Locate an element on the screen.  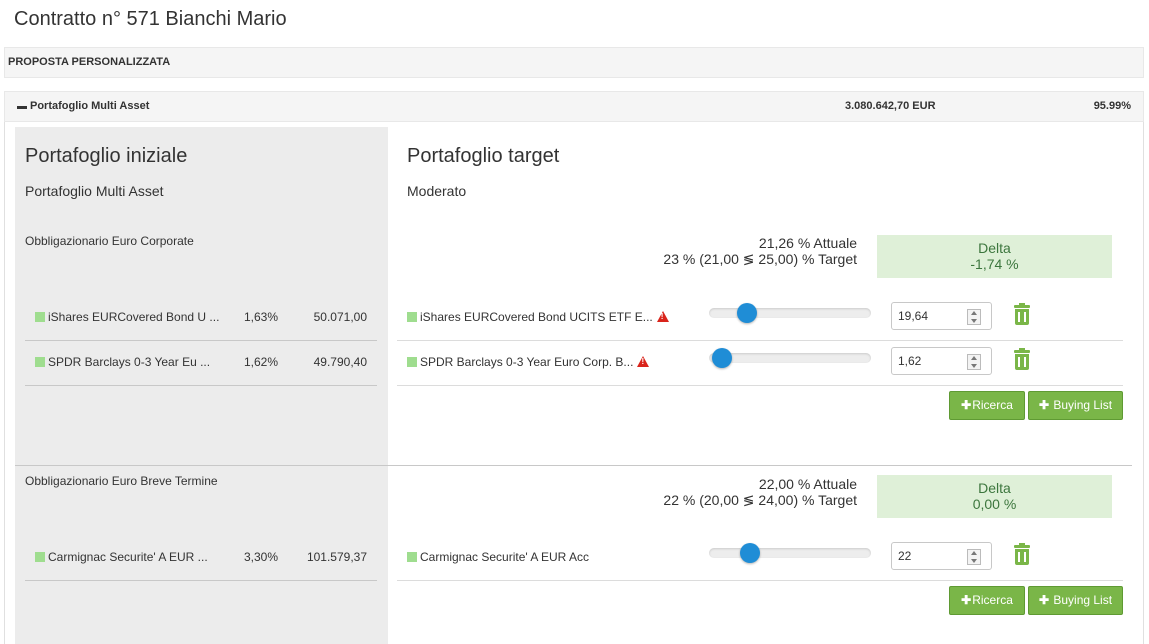
proposal-label: PROPOSTA PERSONALIZZATA is located at coordinates (89, 62).